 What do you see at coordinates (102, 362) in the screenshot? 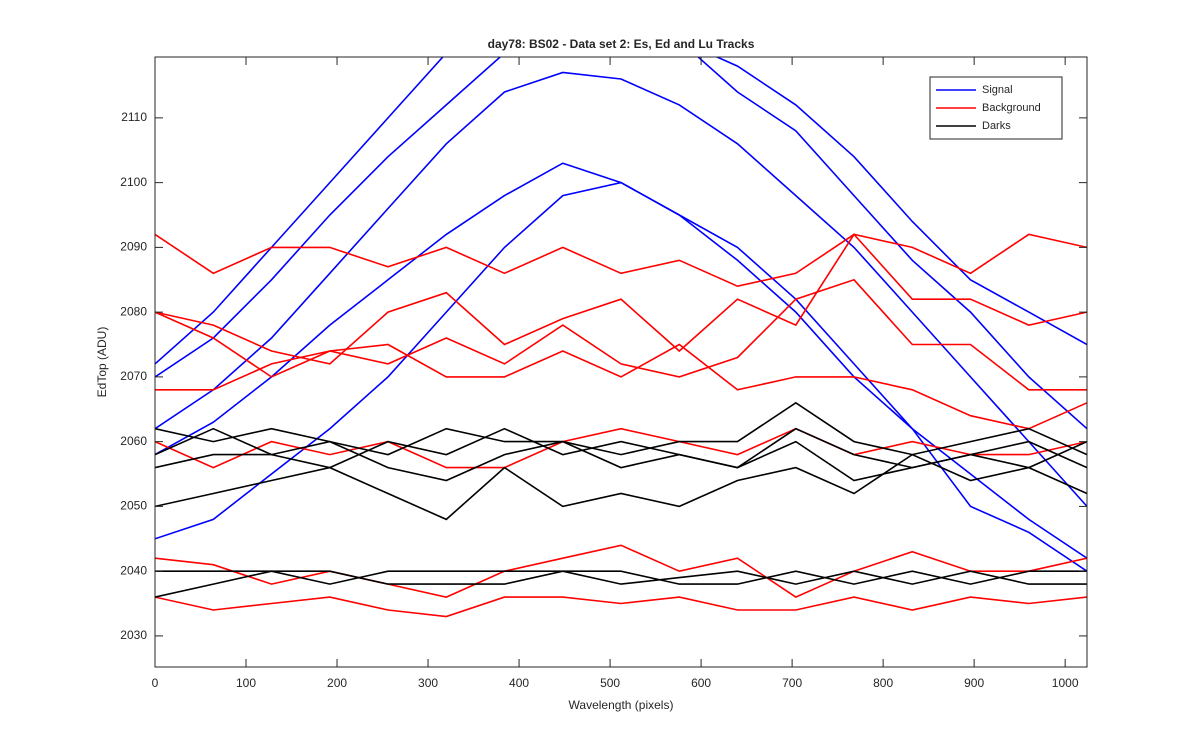
I see `y-axis-label: EdTop (ADU)` at bounding box center [102, 362].